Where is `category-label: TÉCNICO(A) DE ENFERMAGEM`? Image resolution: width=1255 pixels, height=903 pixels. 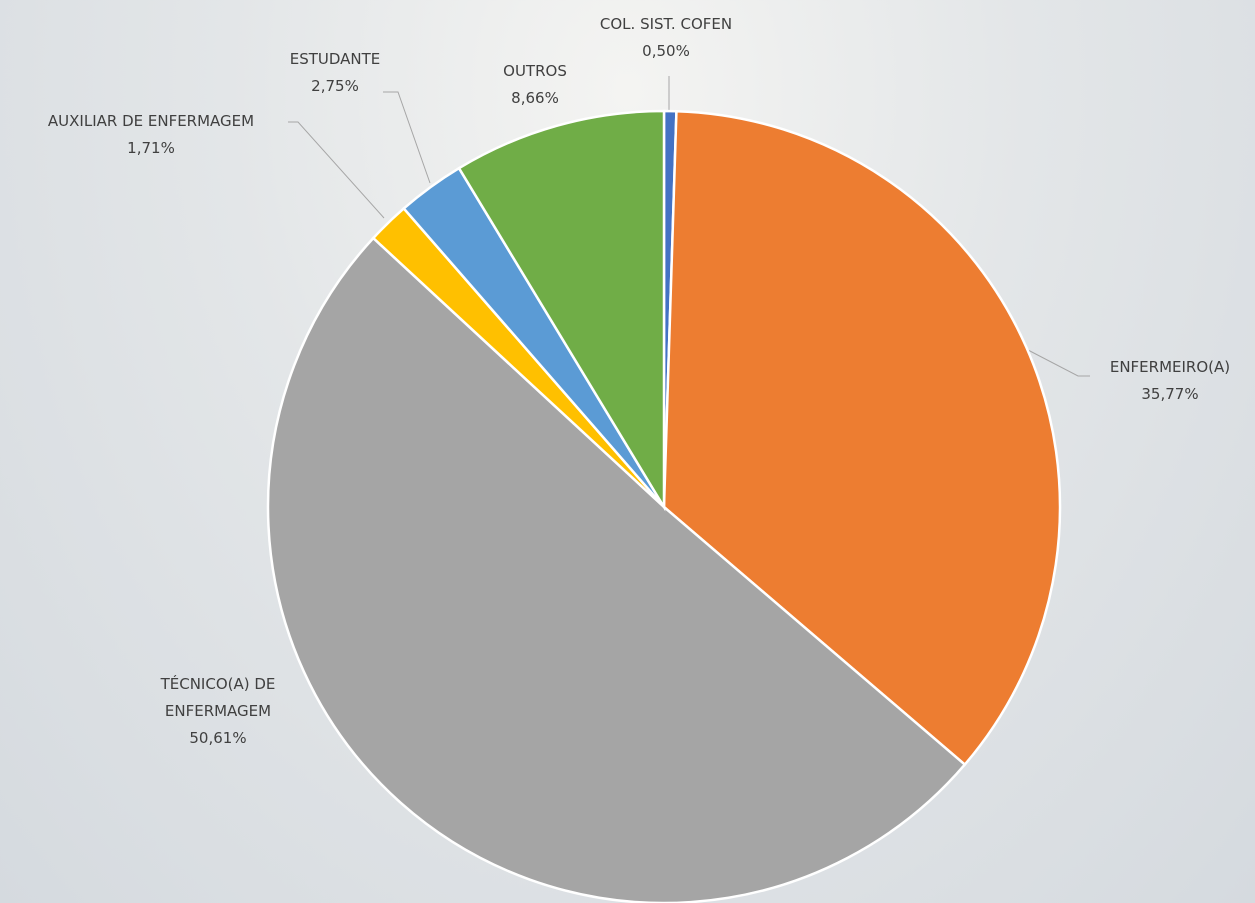 category-label: TÉCNICO(A) DE ENFERMAGEM is located at coordinates (218, 697).